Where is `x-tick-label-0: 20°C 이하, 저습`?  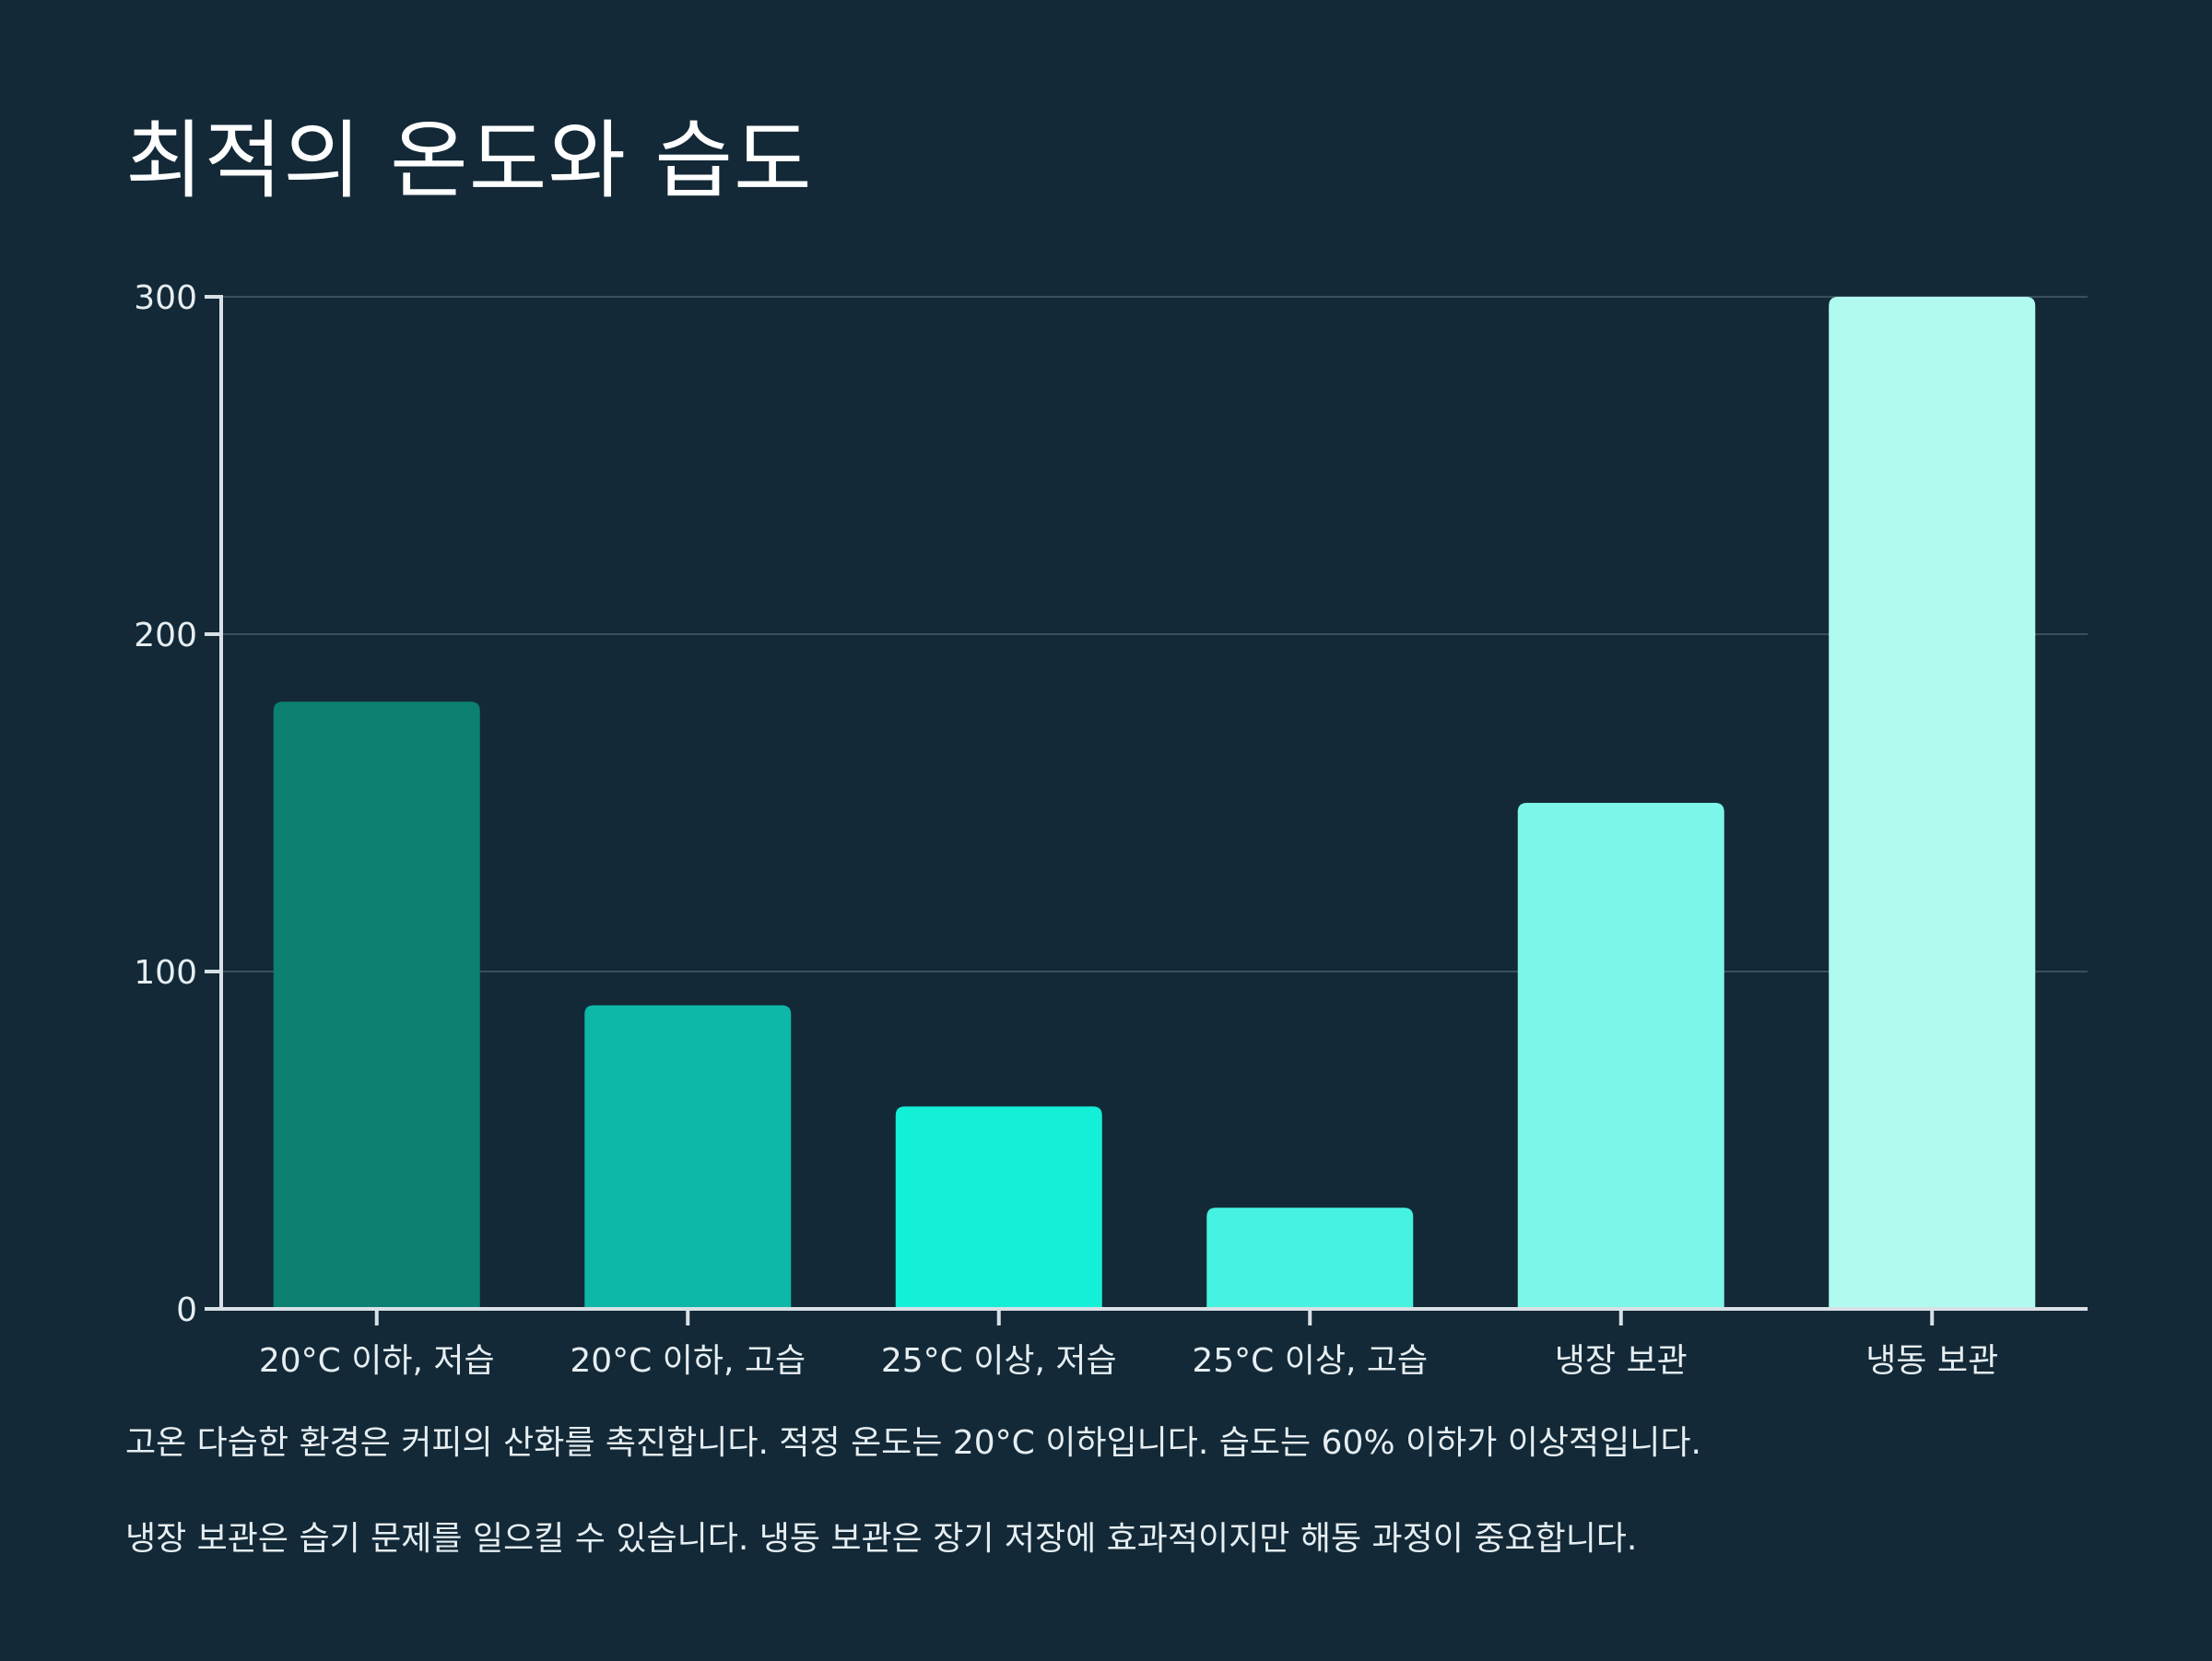
x-tick-label-0: 20°C 이하, 저습 is located at coordinates (377, 1361).